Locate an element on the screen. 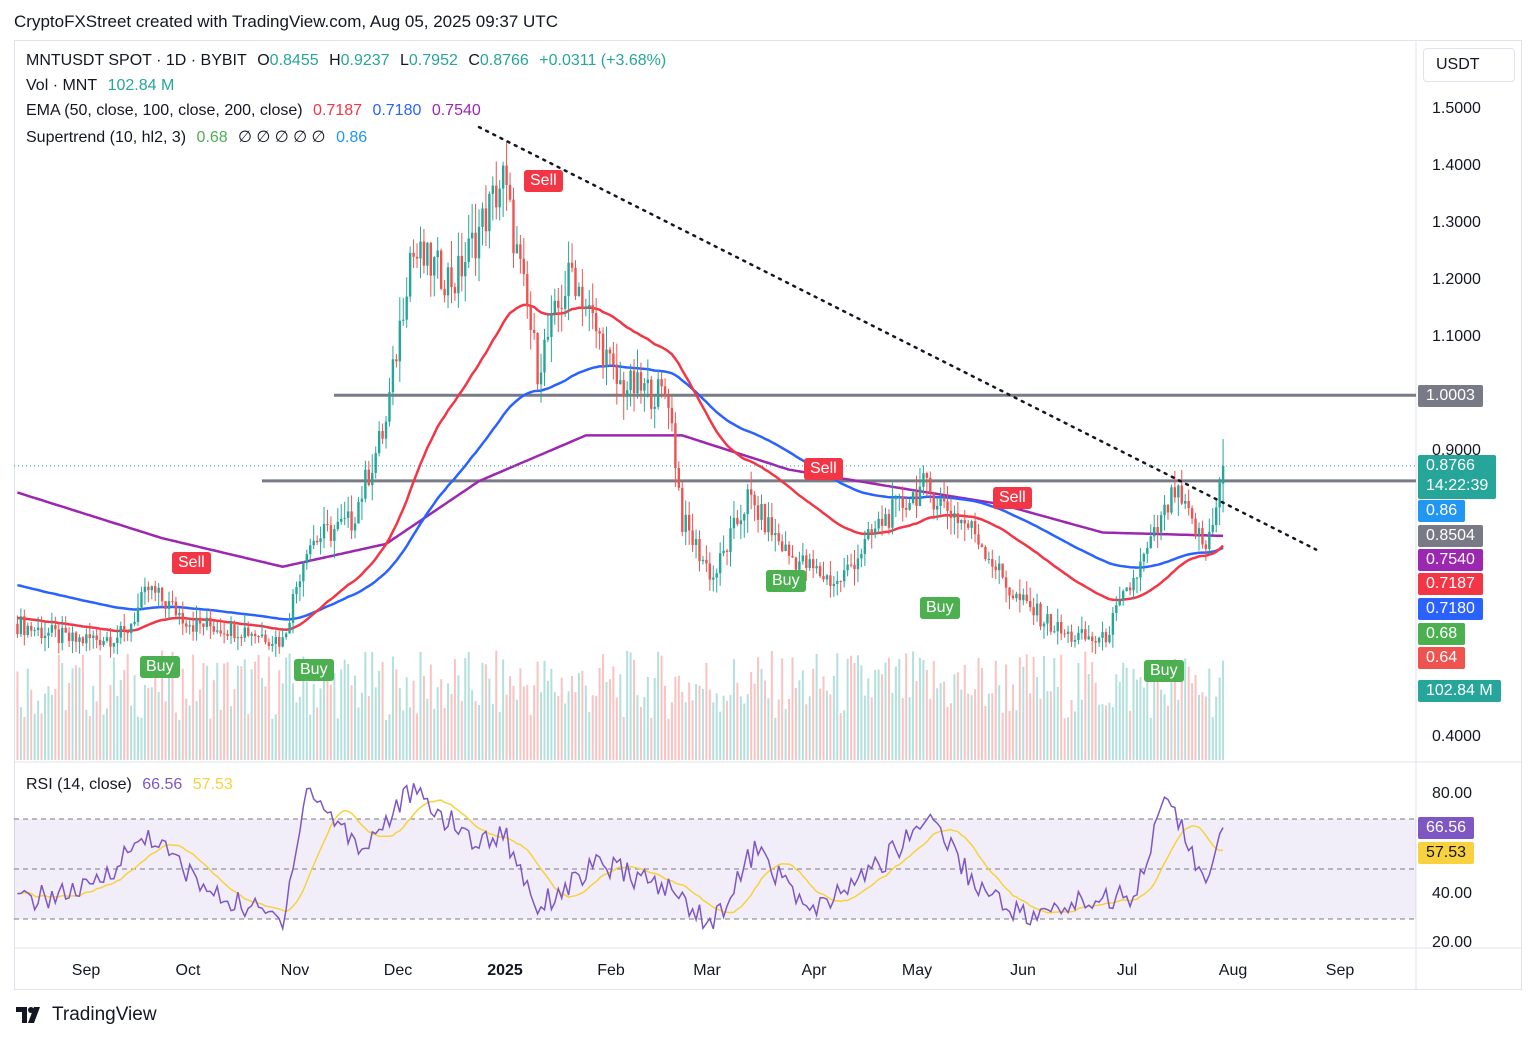 This screenshot has width=1536, height=1041. level-1-tag: 1.0003 is located at coordinates (1450, 396).